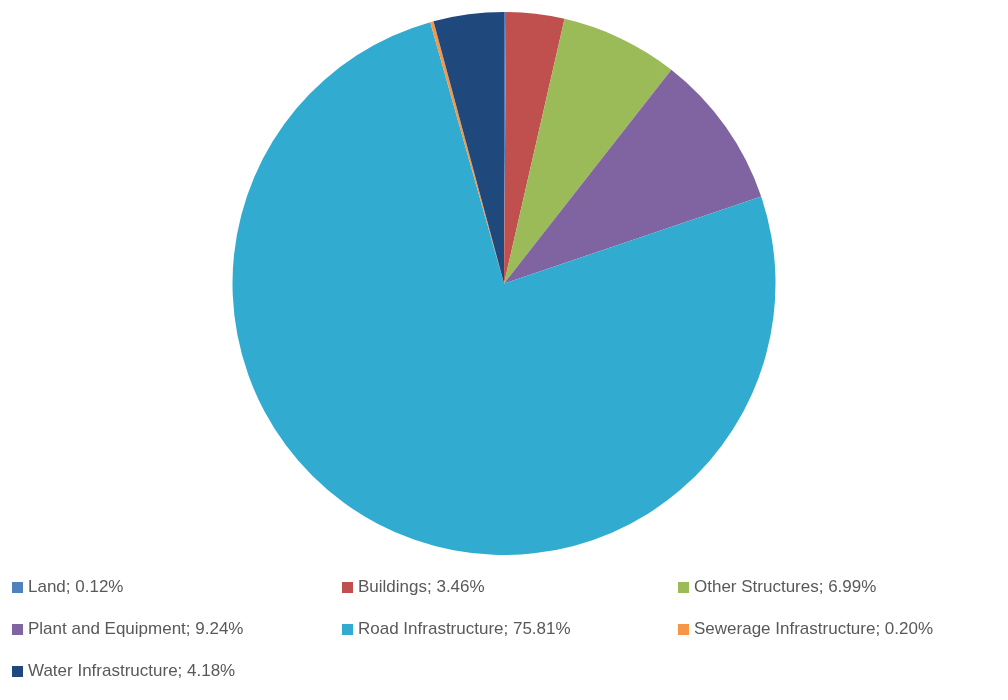 Image resolution: width=1008 pixels, height=700 pixels. I want to click on legend-label: Road Infrastructure; 75.81%, so click(464, 629).